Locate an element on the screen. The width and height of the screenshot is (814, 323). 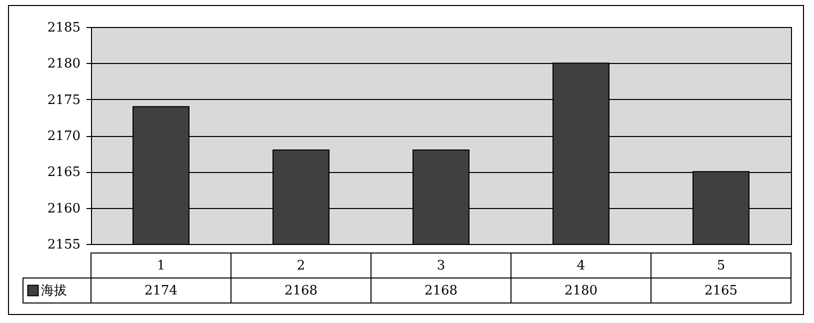
x-tick-label: 5 is located at coordinates (721, 266).